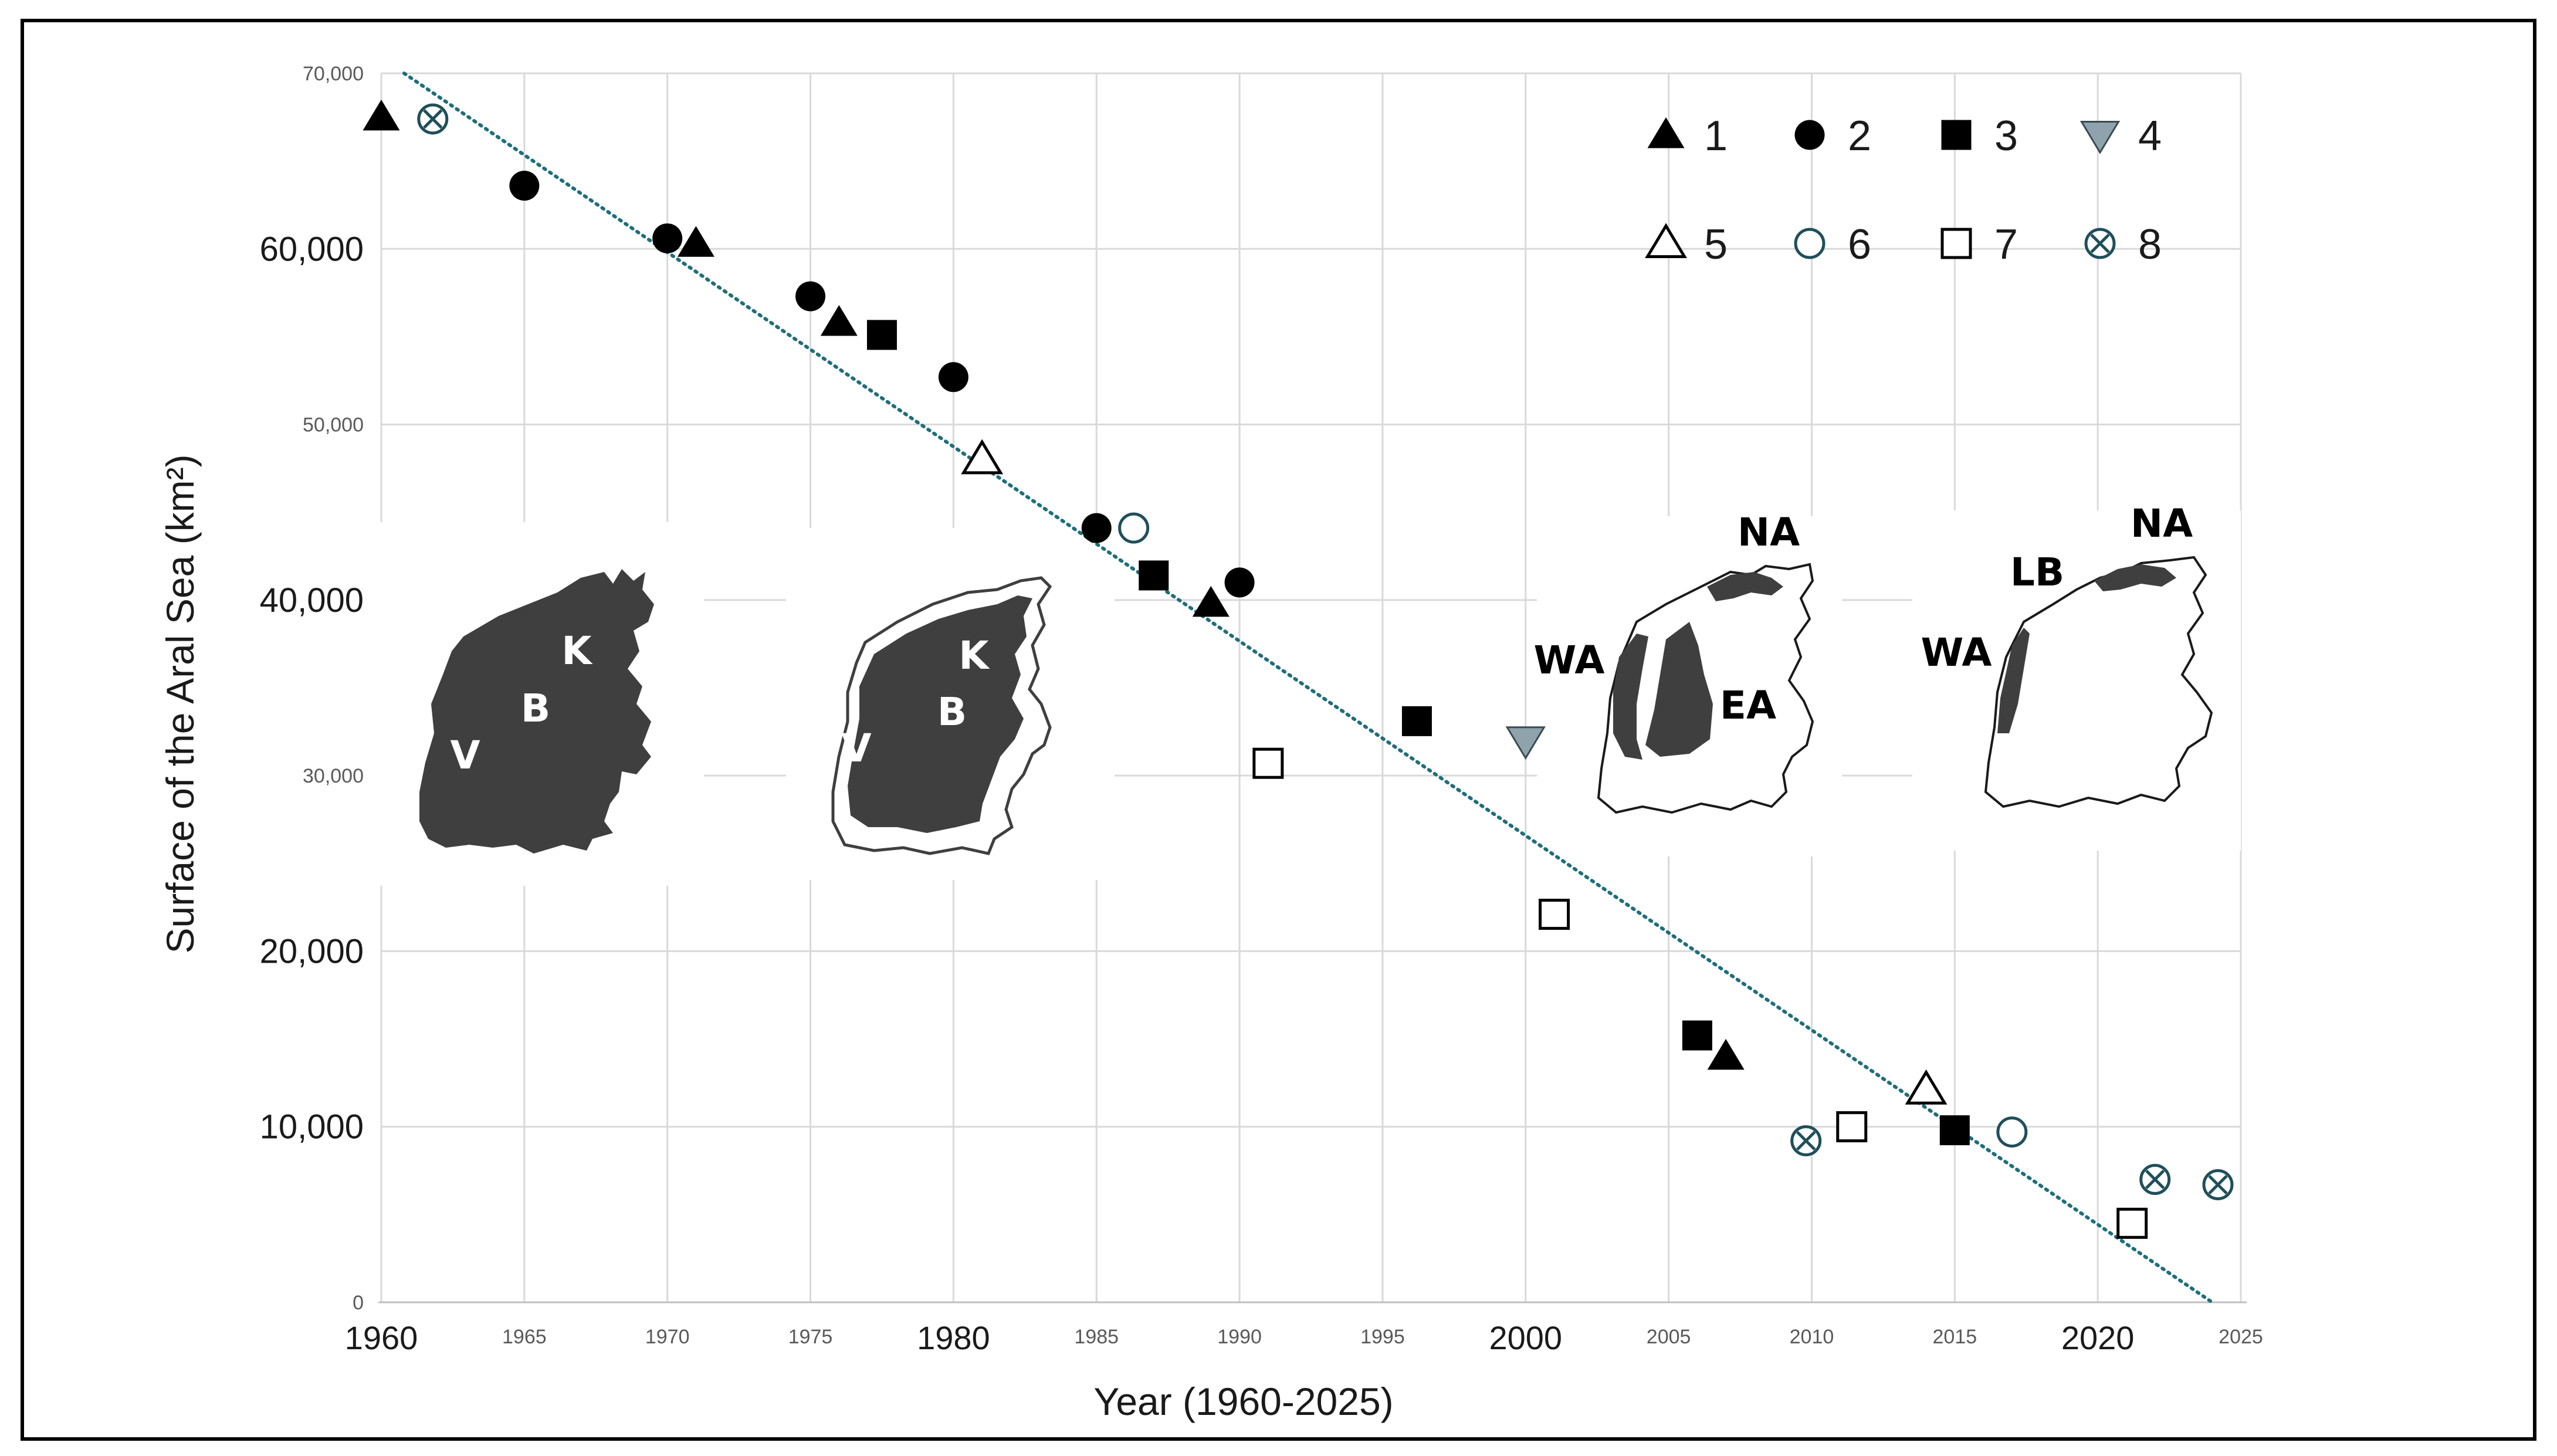  What do you see at coordinates (1096, 1337) in the screenshot?
I see `x-tick-label: 1985` at bounding box center [1096, 1337].